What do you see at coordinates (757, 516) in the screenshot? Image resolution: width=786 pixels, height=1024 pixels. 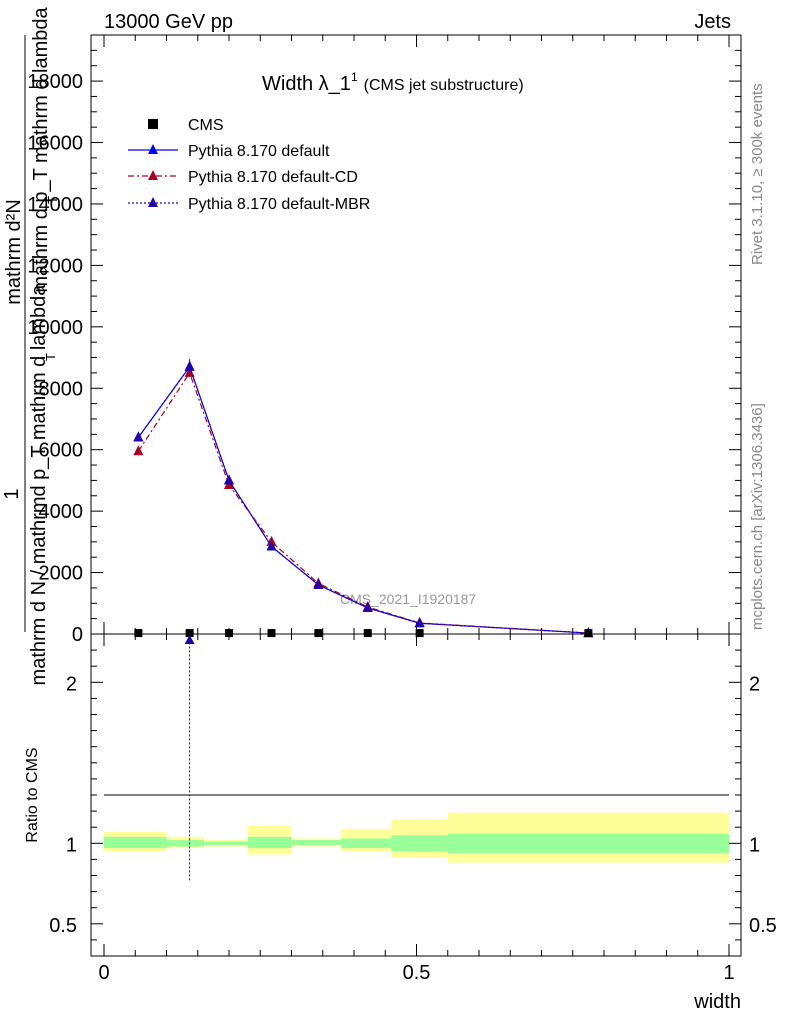 I see `mcplots-info: mcplots.cern.ch [arXiv:1306.3436]` at bounding box center [757, 516].